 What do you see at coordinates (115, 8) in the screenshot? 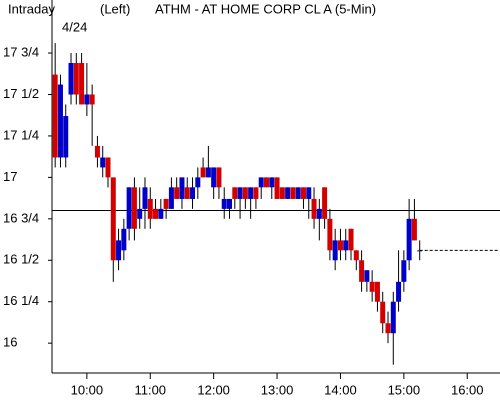
I see `header-text: (Left)` at bounding box center [115, 8].